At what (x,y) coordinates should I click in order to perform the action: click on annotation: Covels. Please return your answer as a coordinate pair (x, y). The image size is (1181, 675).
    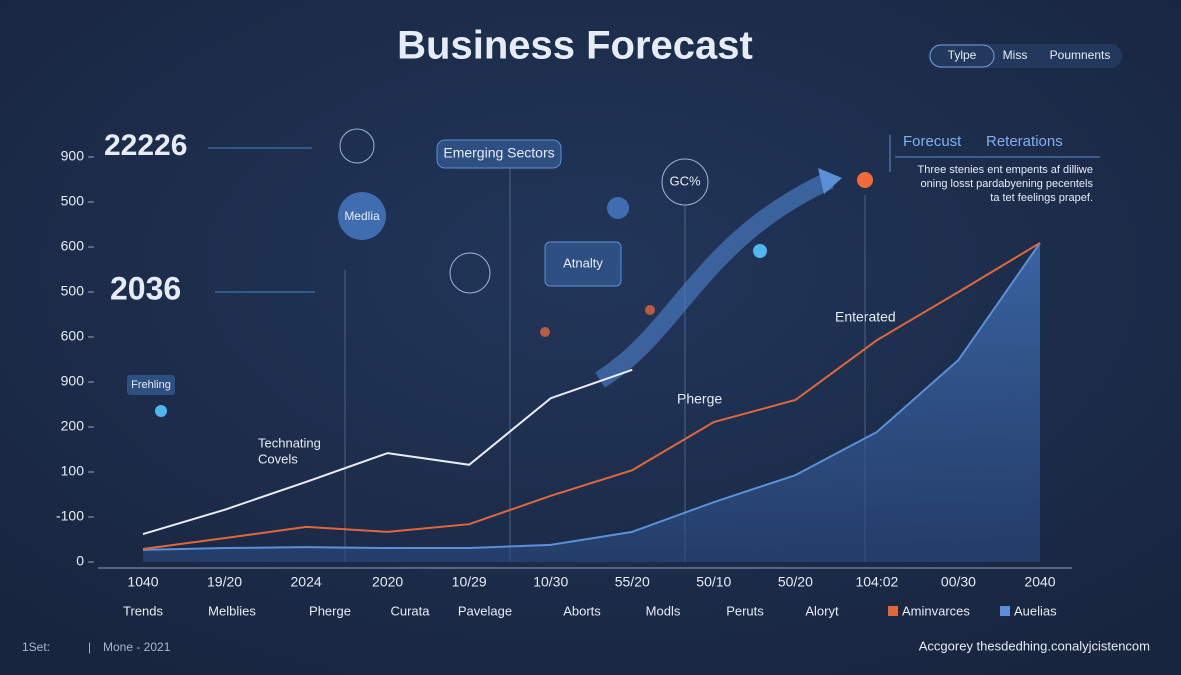
    Looking at the image, I should click on (278, 458).